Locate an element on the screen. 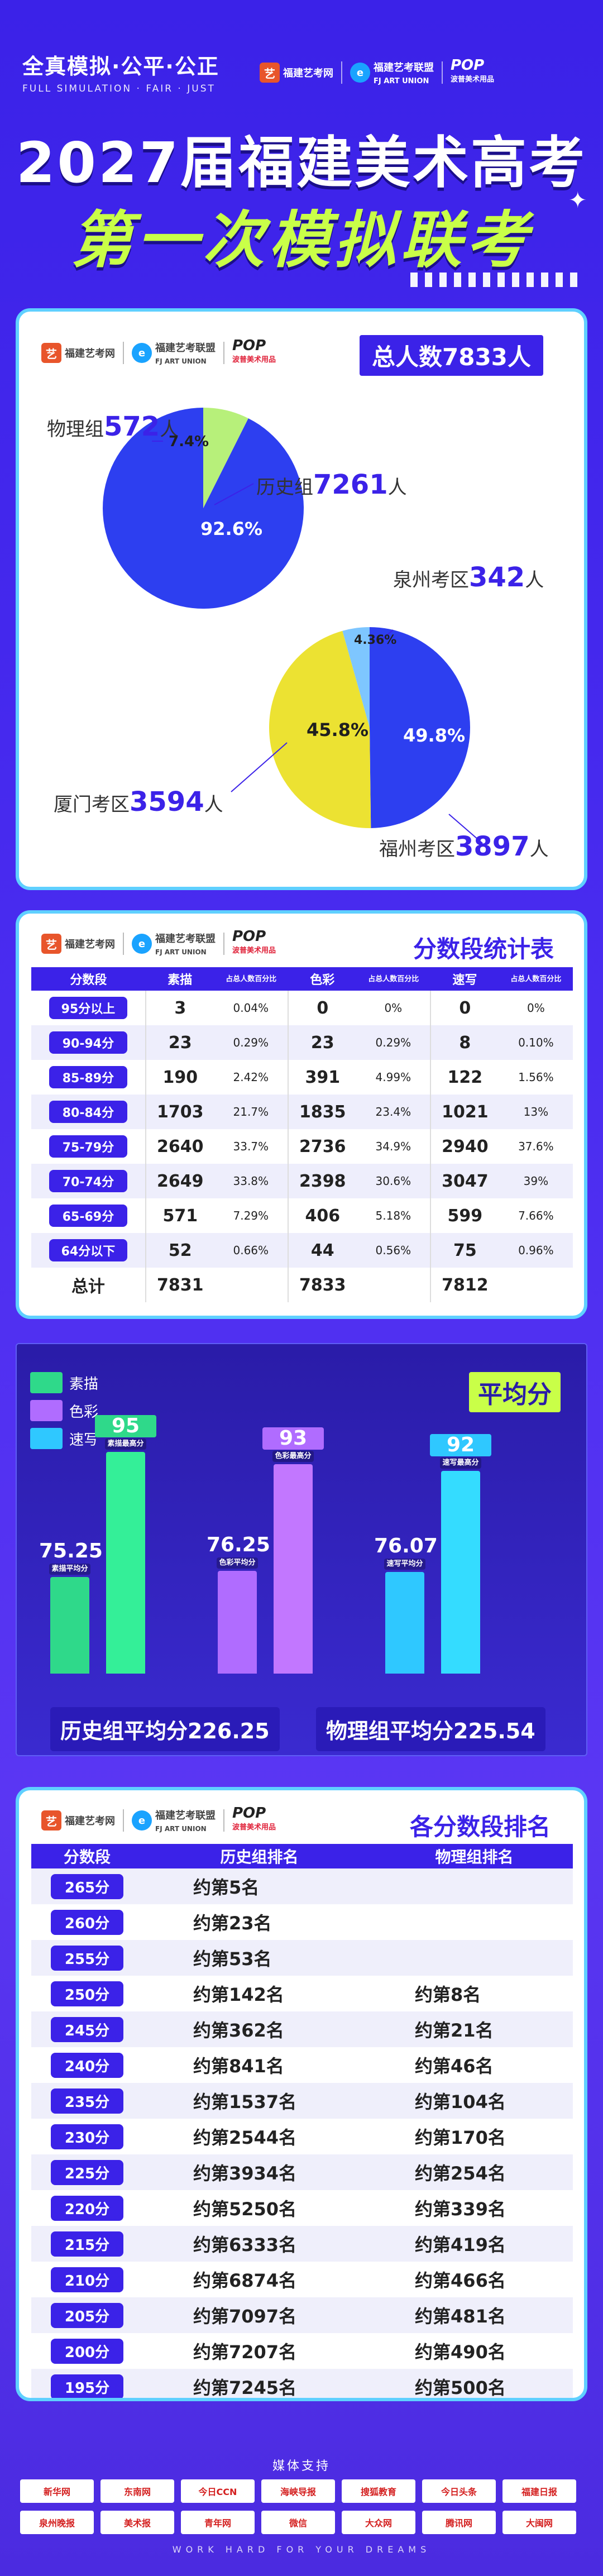 The height and width of the screenshot is (2576, 603). bar-label: 95 素描最高分 is located at coordinates (125, 1432).